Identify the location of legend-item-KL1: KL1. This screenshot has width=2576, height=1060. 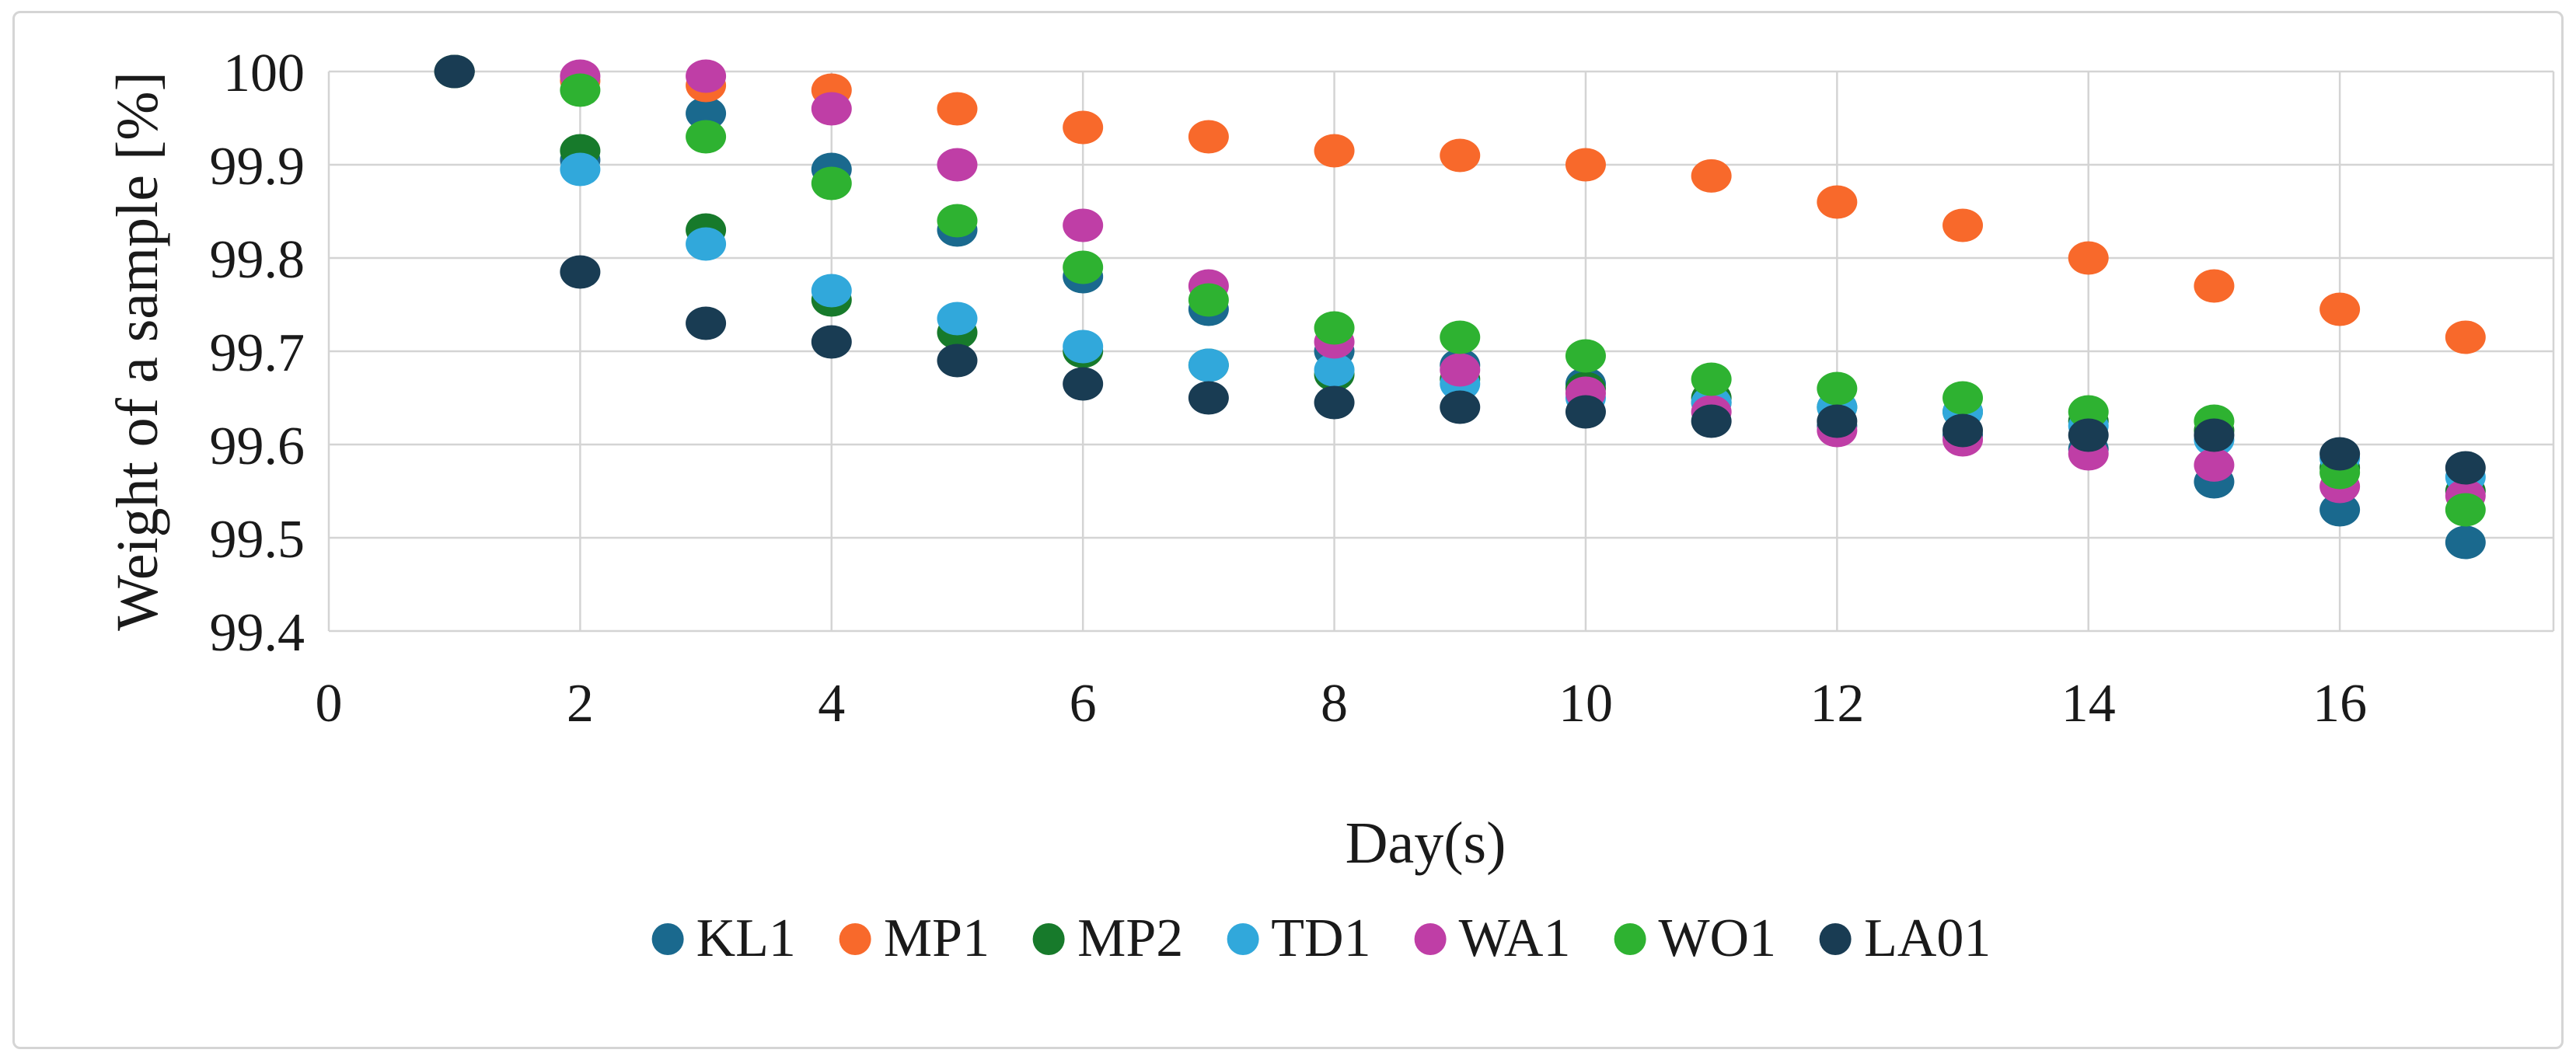
(724, 938).